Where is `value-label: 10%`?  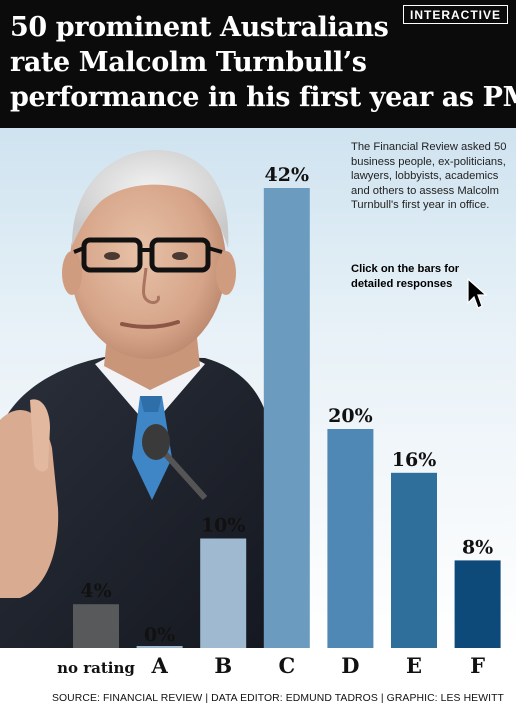 value-label: 10% is located at coordinates (223, 526).